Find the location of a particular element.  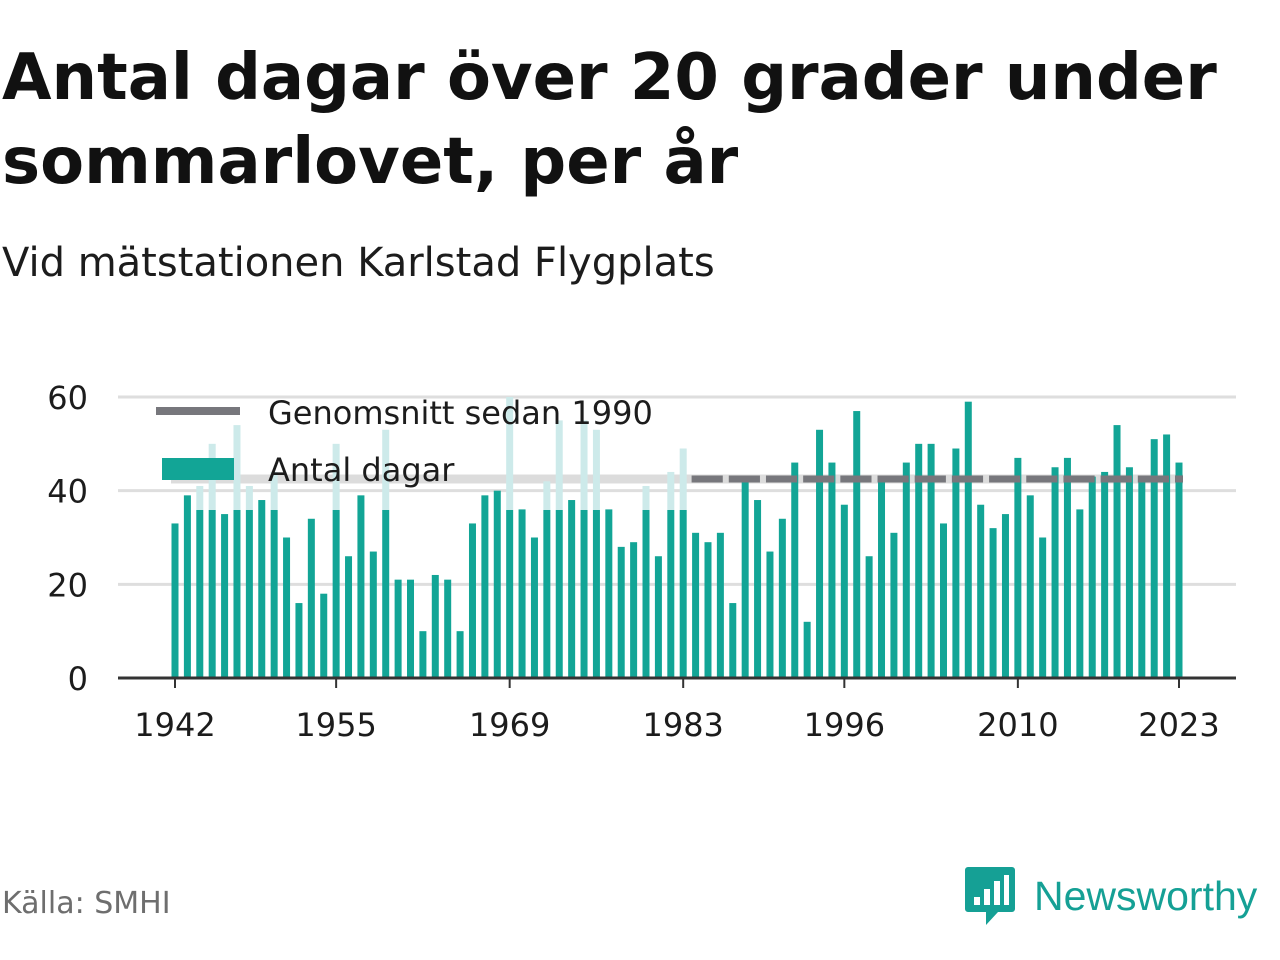

bar-2018 is located at coordinates (1117, 551).